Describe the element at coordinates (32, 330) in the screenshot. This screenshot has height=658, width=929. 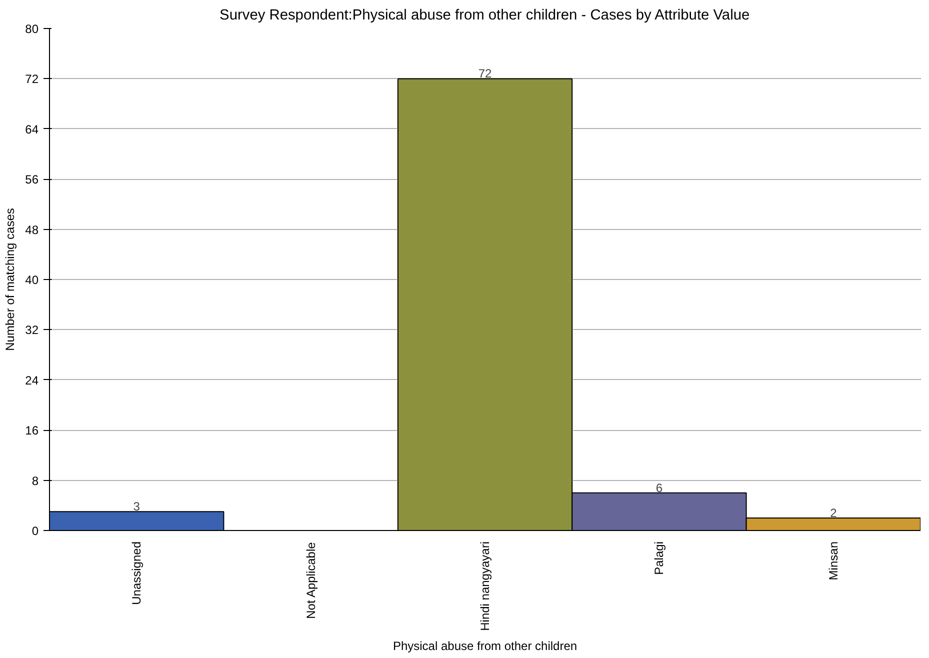
I see `y-tick-label: 32` at that location.